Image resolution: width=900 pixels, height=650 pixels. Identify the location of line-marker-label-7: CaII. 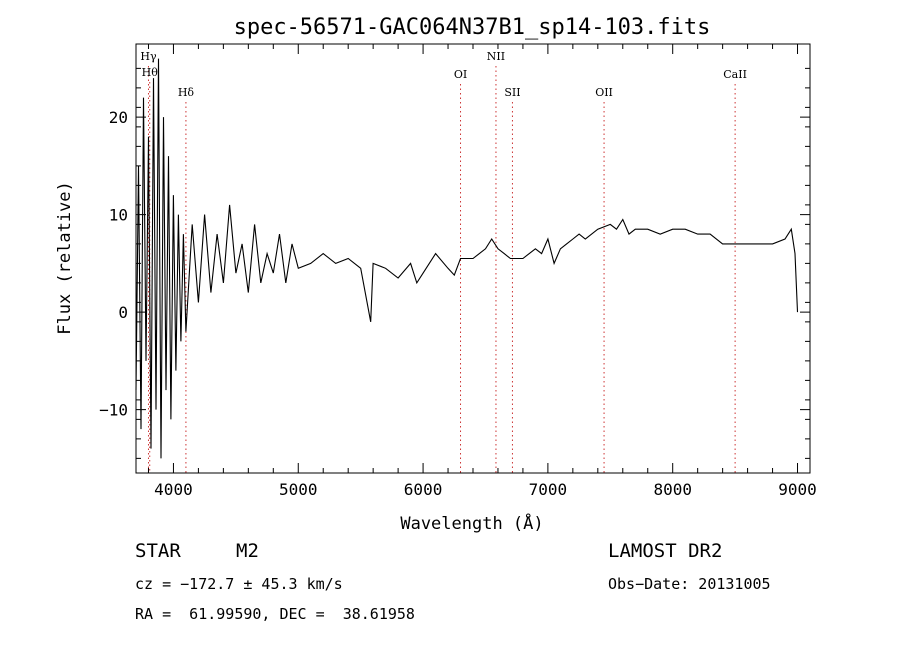
(735, 74).